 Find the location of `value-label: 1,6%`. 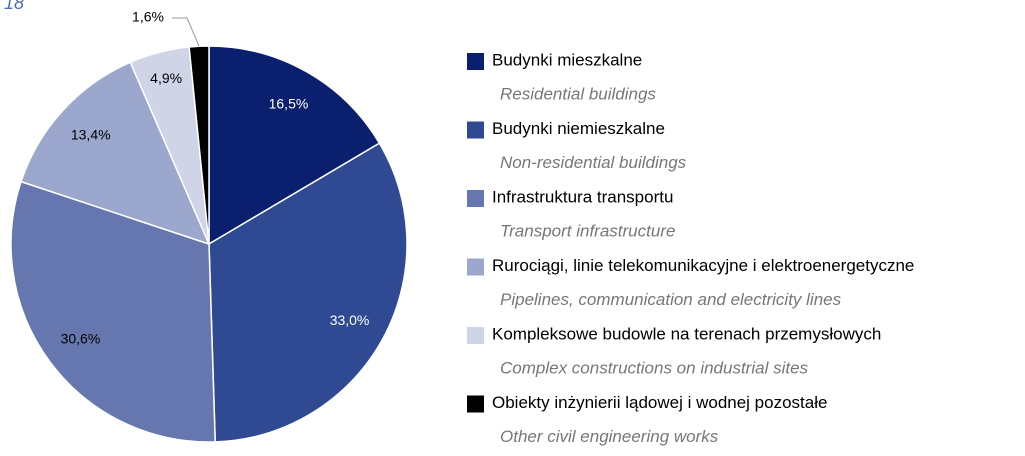

value-label: 1,6% is located at coordinates (148, 17).